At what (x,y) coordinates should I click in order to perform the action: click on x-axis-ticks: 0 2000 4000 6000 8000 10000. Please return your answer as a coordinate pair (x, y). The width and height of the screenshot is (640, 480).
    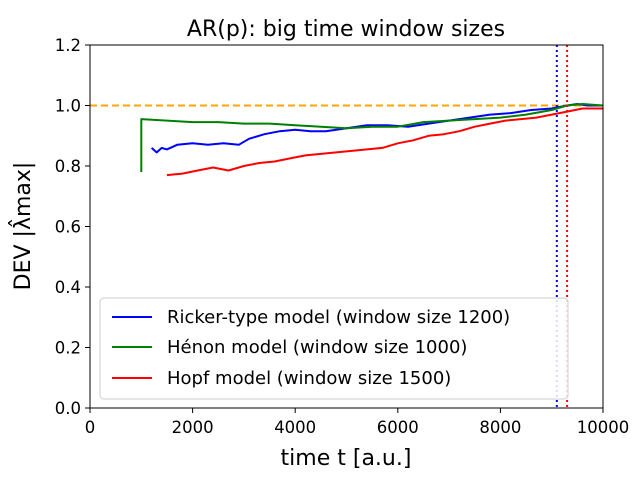
    Looking at the image, I should click on (357, 422).